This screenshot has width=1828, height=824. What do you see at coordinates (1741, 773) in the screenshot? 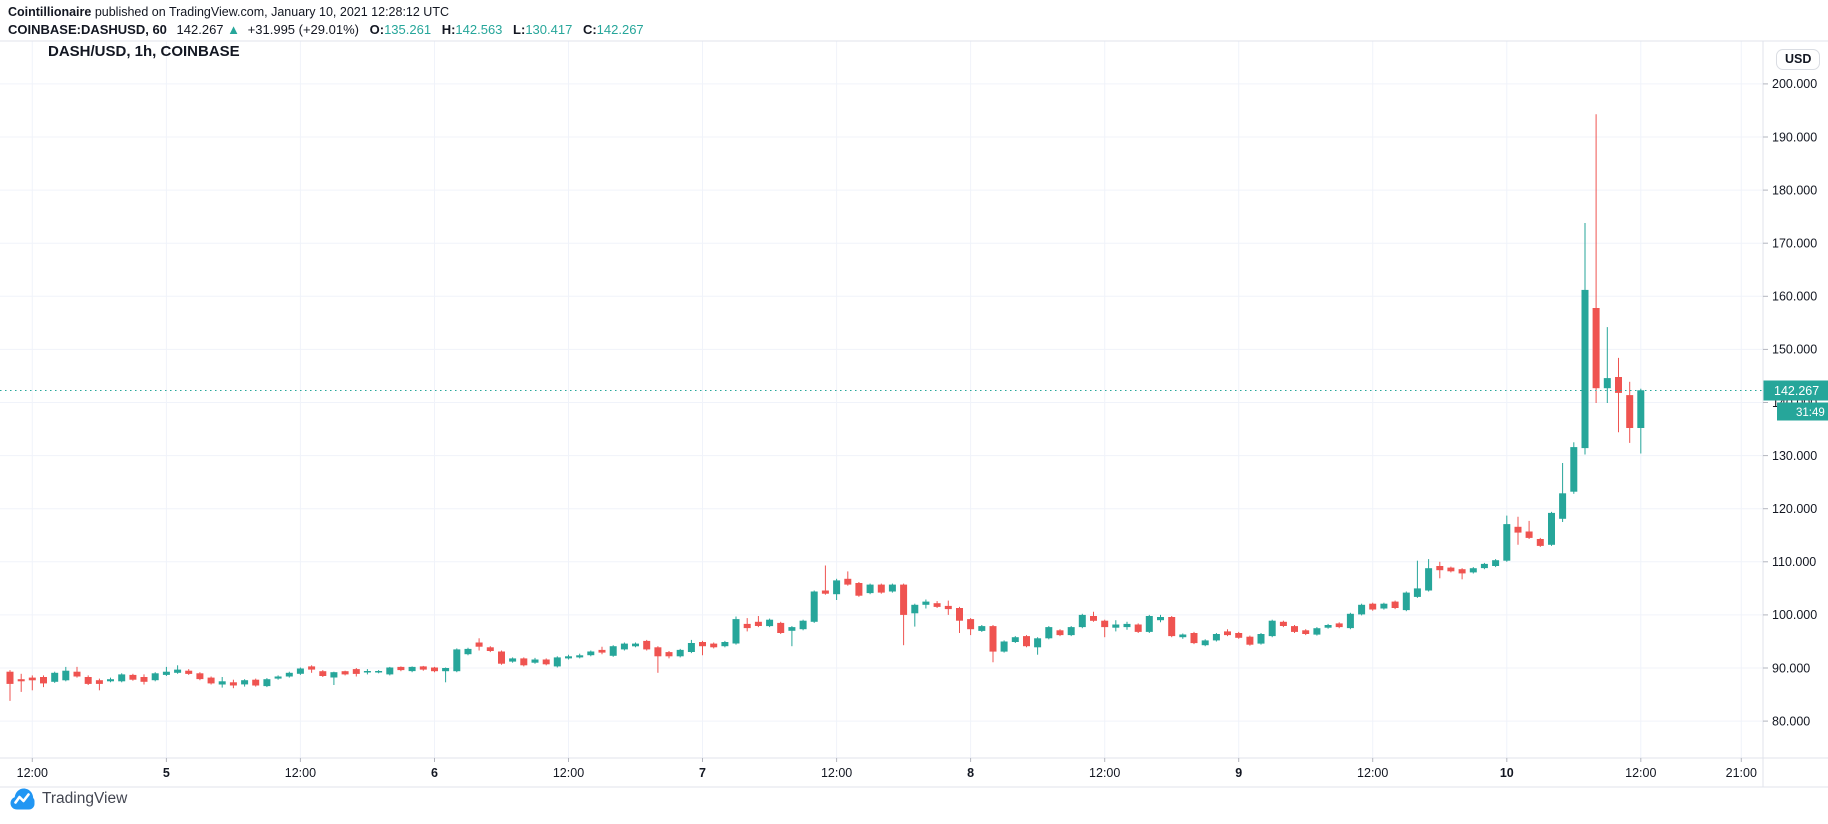
I see `svg-text: 21:00` at bounding box center [1741, 773].